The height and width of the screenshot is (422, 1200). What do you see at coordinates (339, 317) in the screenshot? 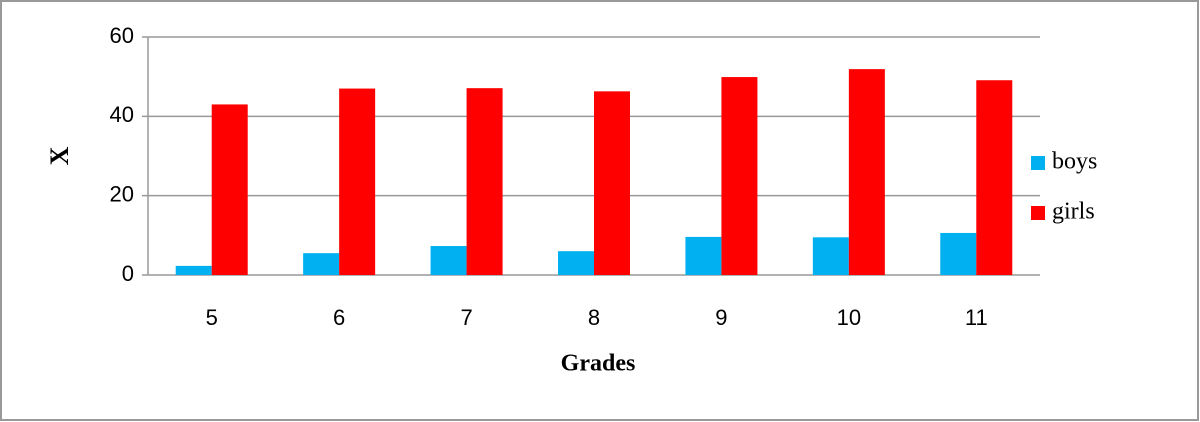
I see `x-tick-label: 6` at bounding box center [339, 317].